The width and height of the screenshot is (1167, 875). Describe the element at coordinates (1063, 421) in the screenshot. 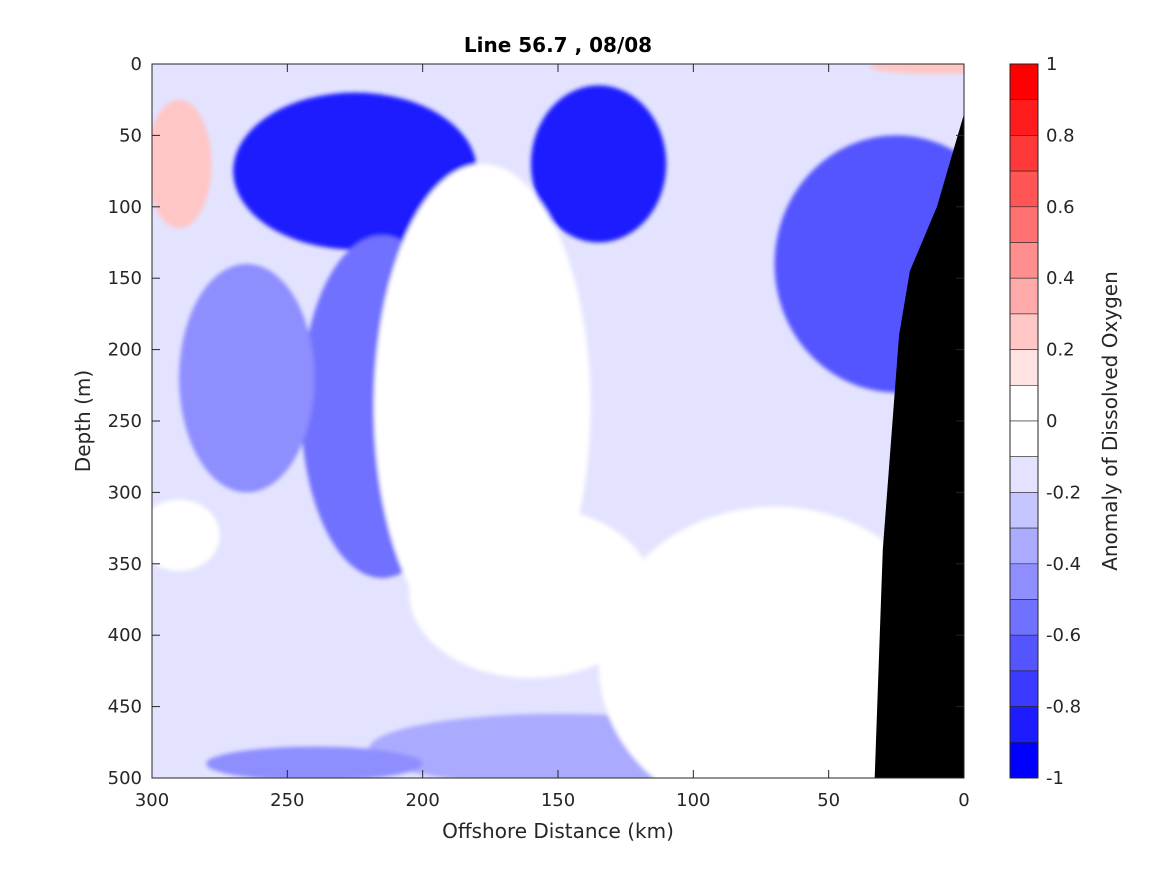

I see `colorbar-axis: 1 0.8 0.6 0.4 0.2 0 -0.2 -0.4 -0.6 -0.8 -1` at that location.